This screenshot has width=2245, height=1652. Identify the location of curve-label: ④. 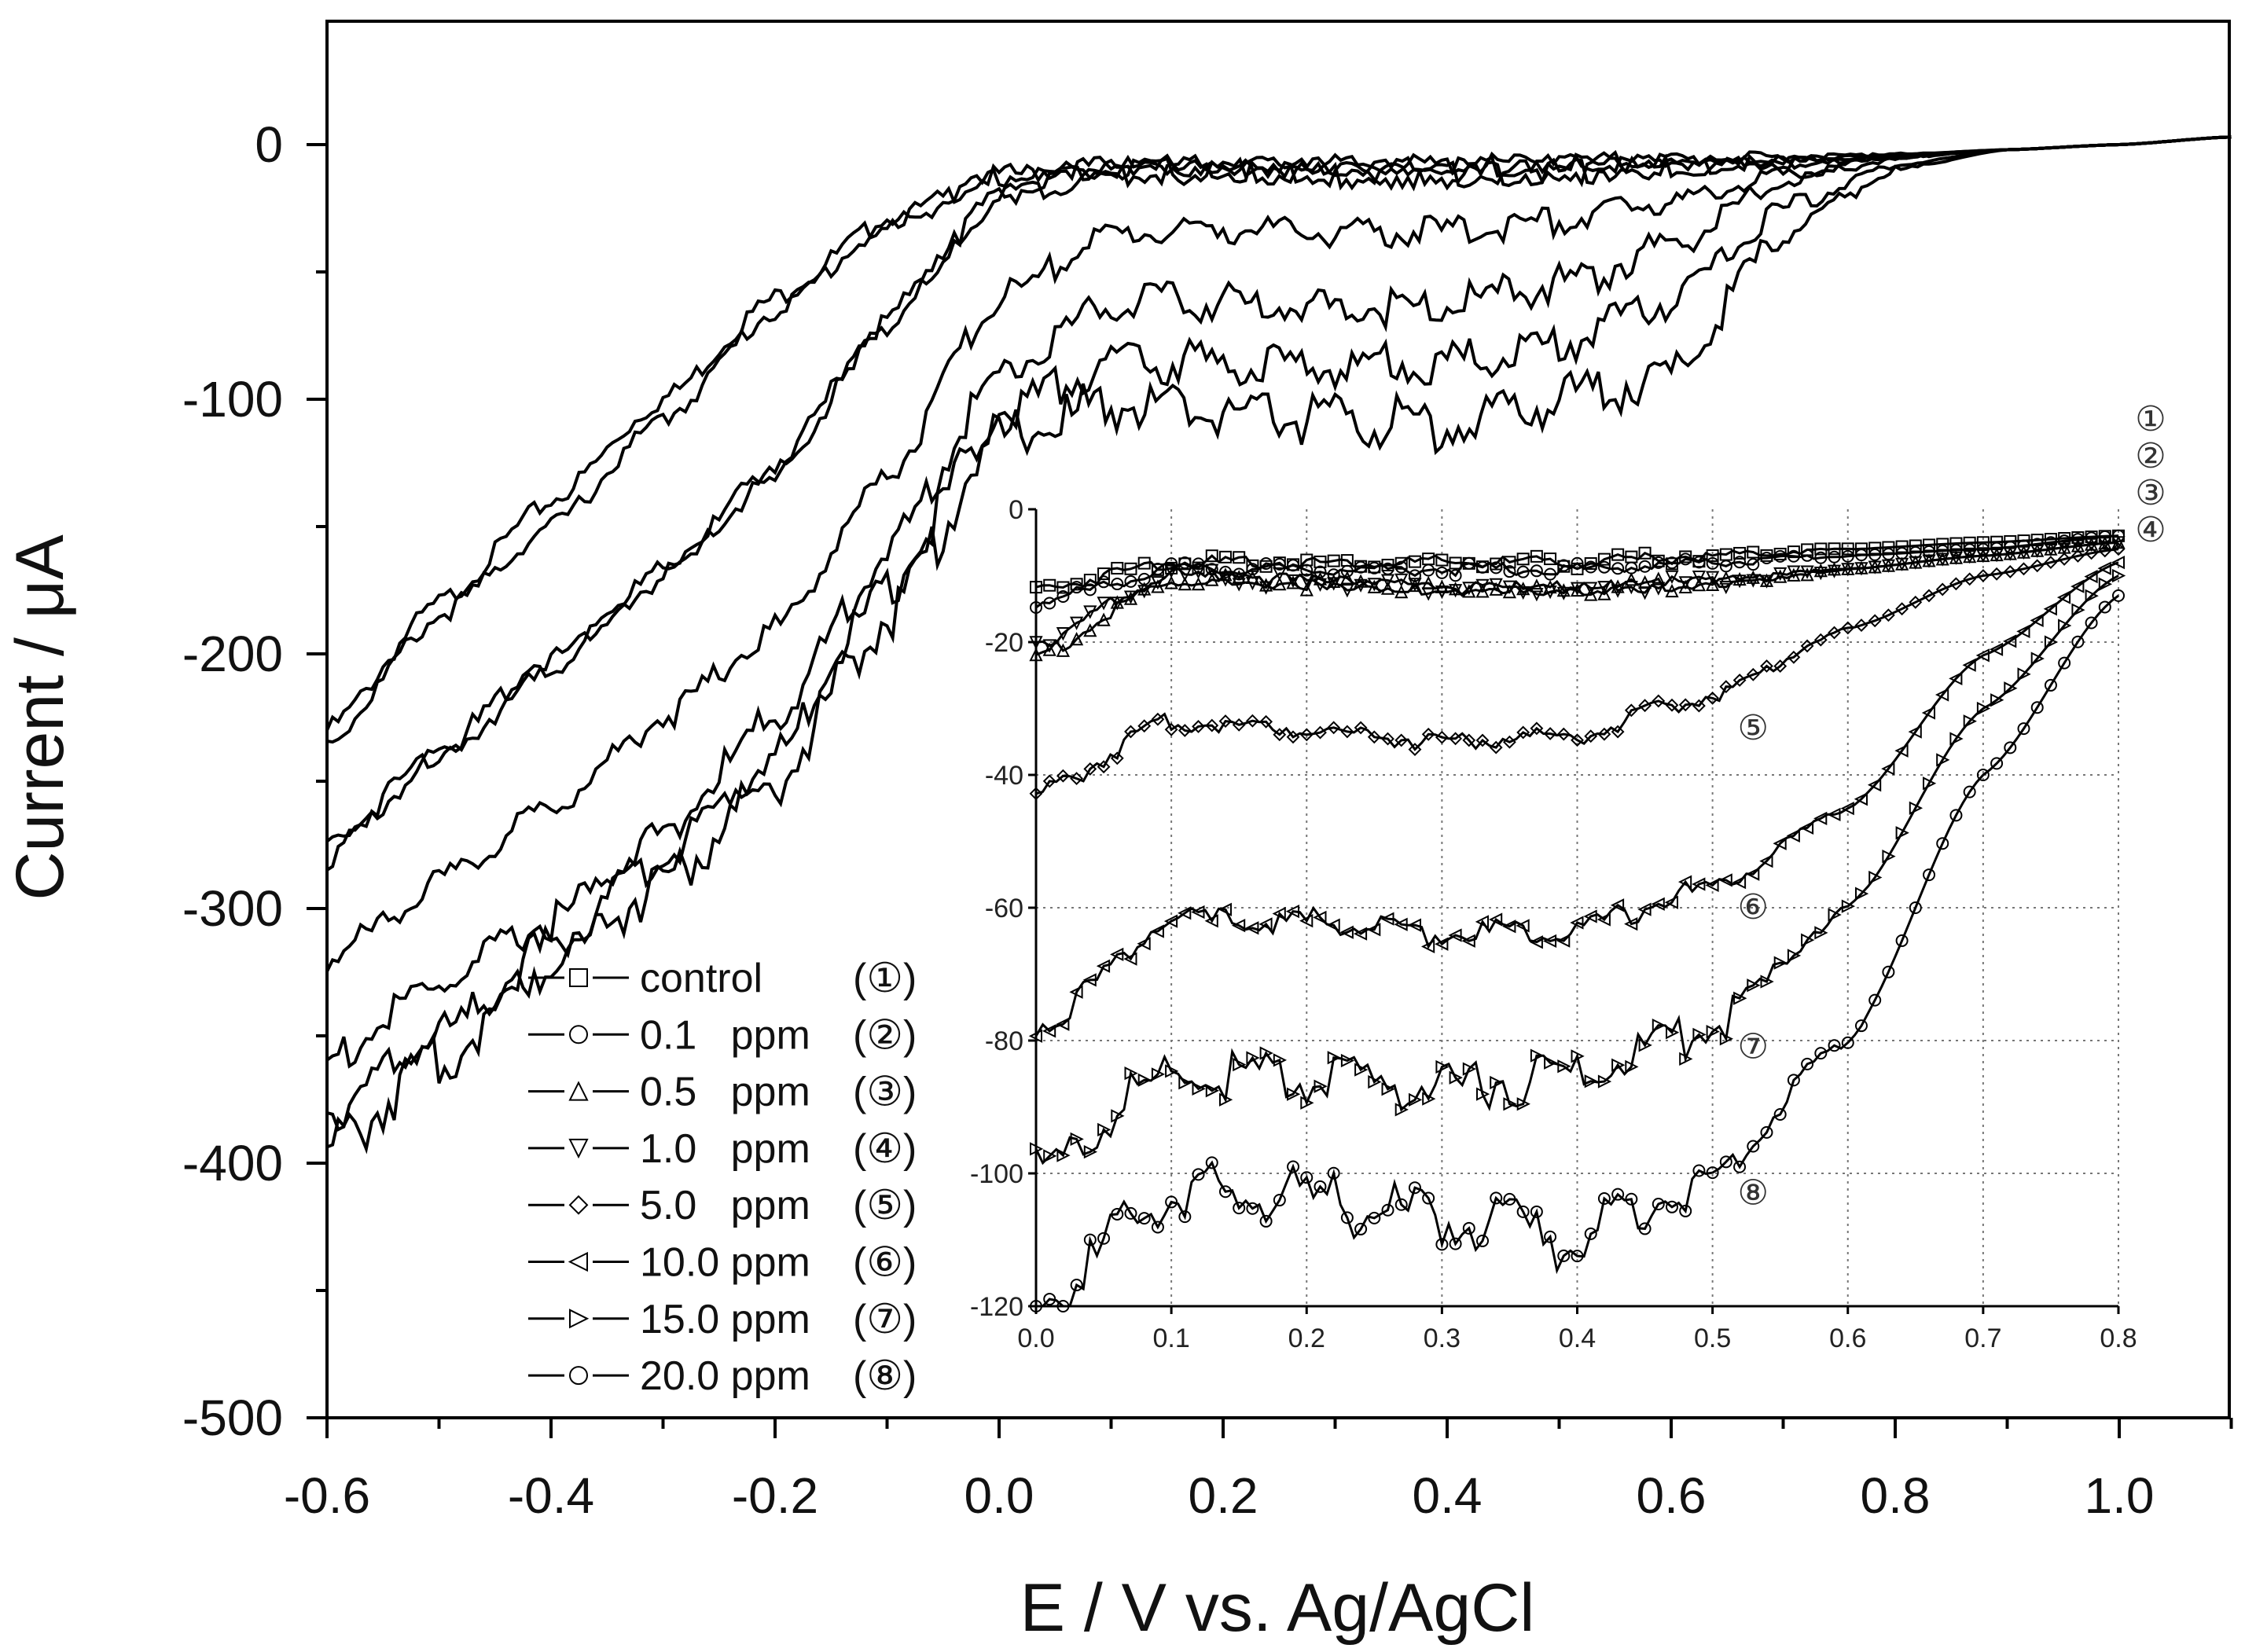
(2150, 530).